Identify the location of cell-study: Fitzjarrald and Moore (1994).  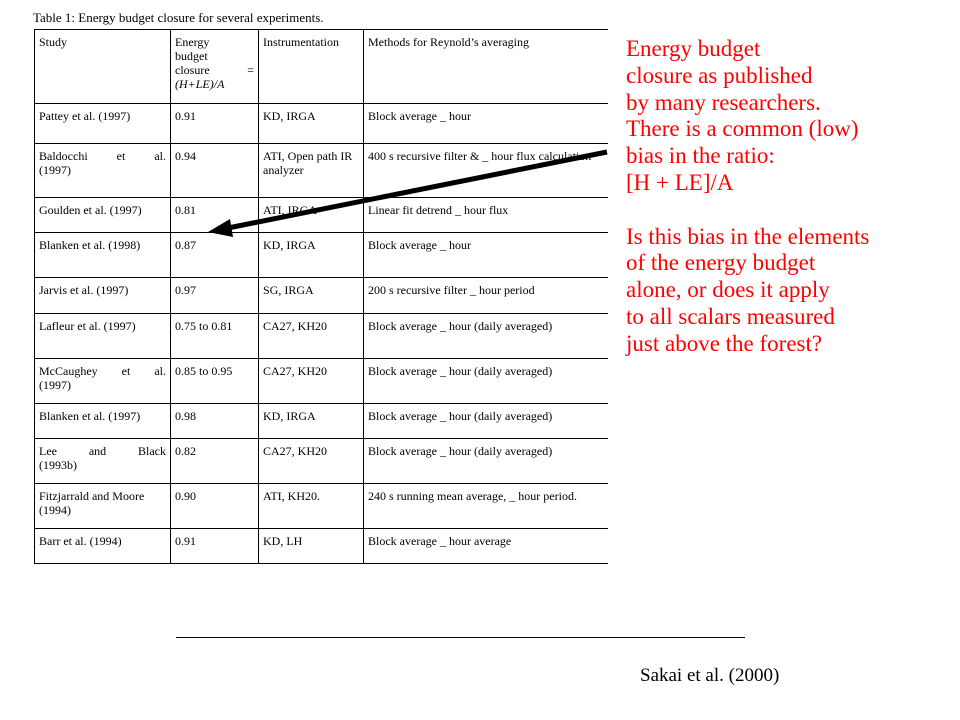
(102, 506).